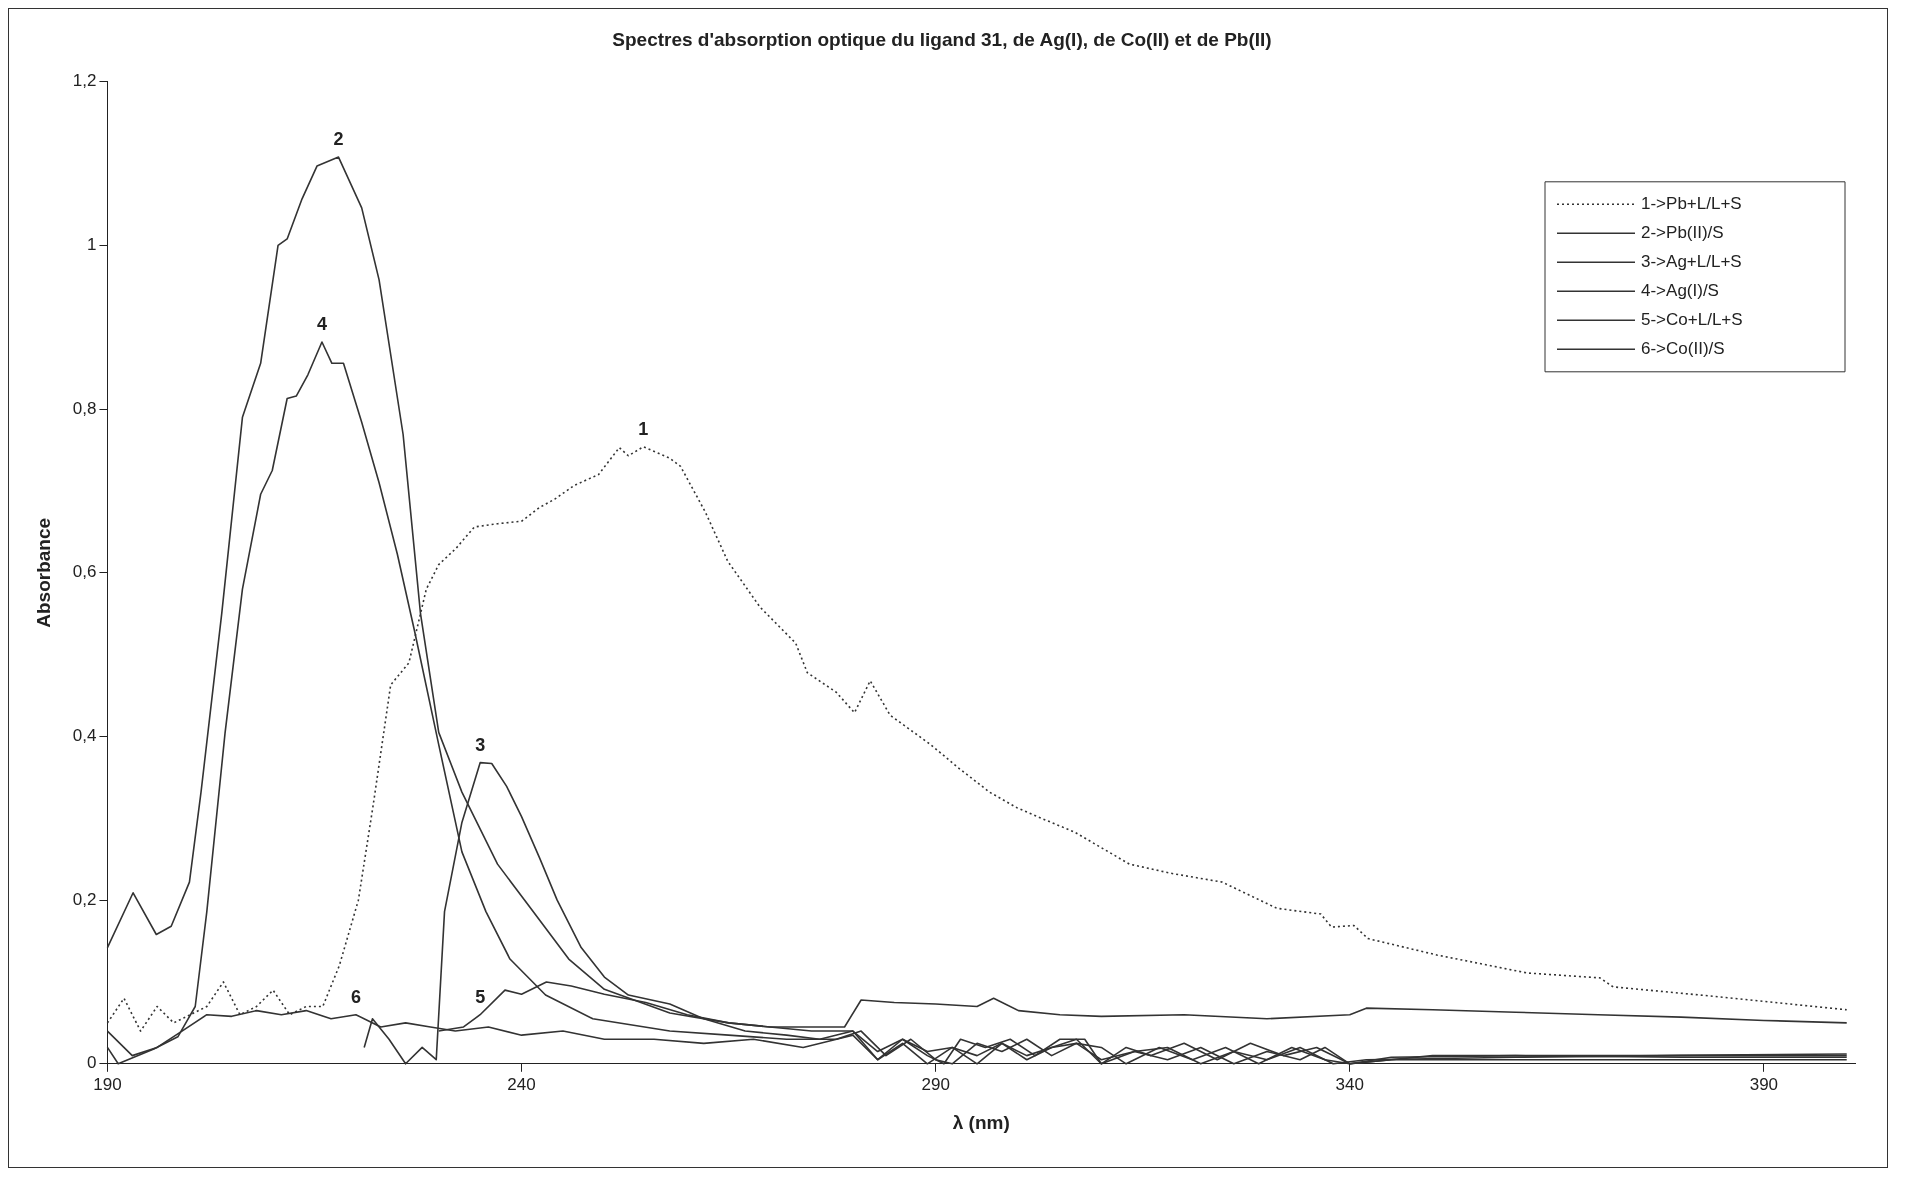 The width and height of the screenshot is (1926, 1204). I want to click on y-tick-label: 0,4, so click(84, 736).